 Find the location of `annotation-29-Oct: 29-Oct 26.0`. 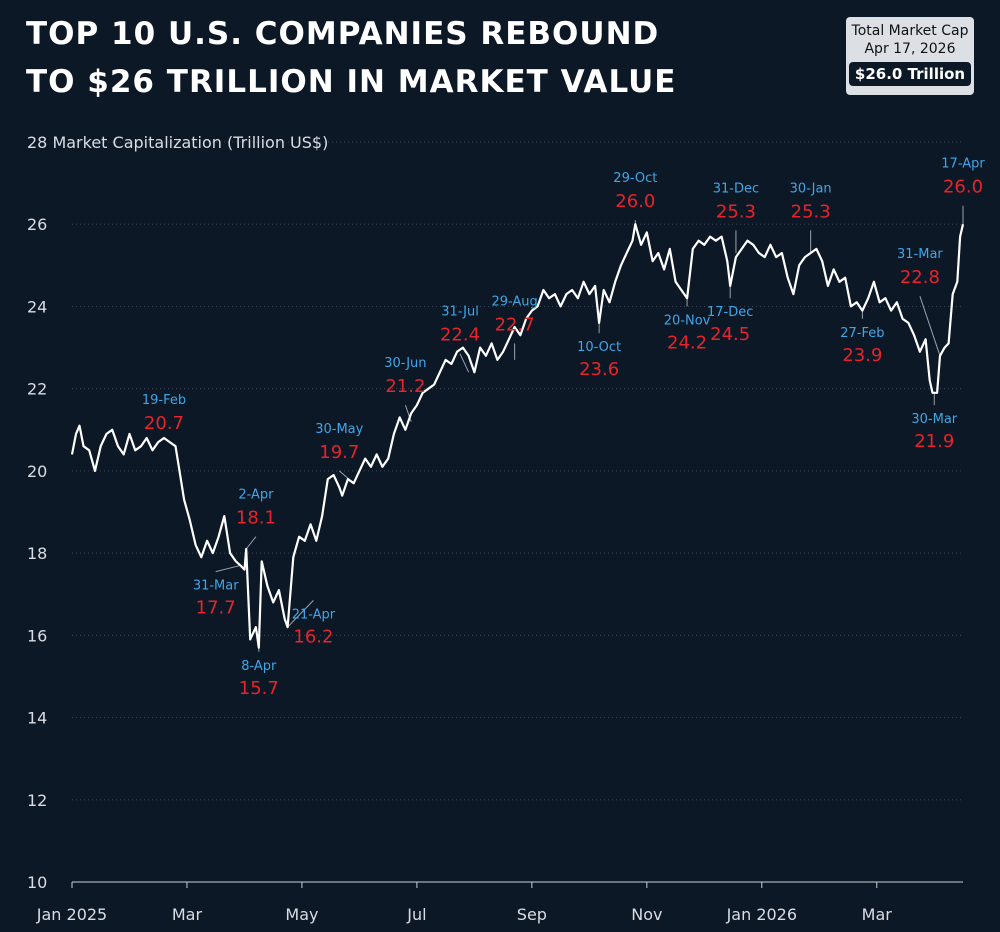

annotation-29-Oct: 29-Oct 26.0 is located at coordinates (635, 191).